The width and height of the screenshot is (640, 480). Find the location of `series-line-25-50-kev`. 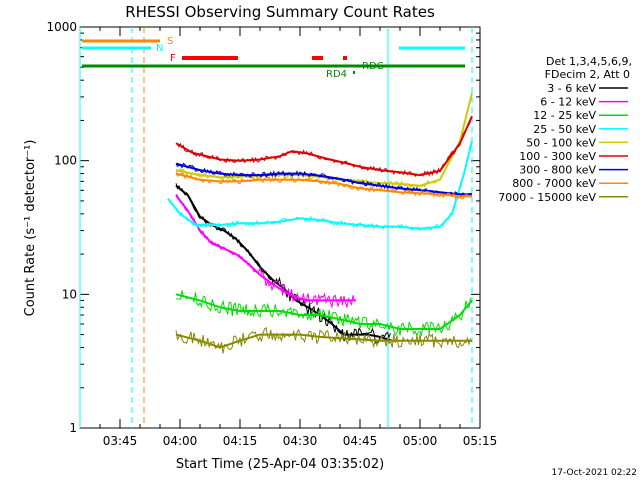

series-line-25-50-kev is located at coordinates (320, 185).